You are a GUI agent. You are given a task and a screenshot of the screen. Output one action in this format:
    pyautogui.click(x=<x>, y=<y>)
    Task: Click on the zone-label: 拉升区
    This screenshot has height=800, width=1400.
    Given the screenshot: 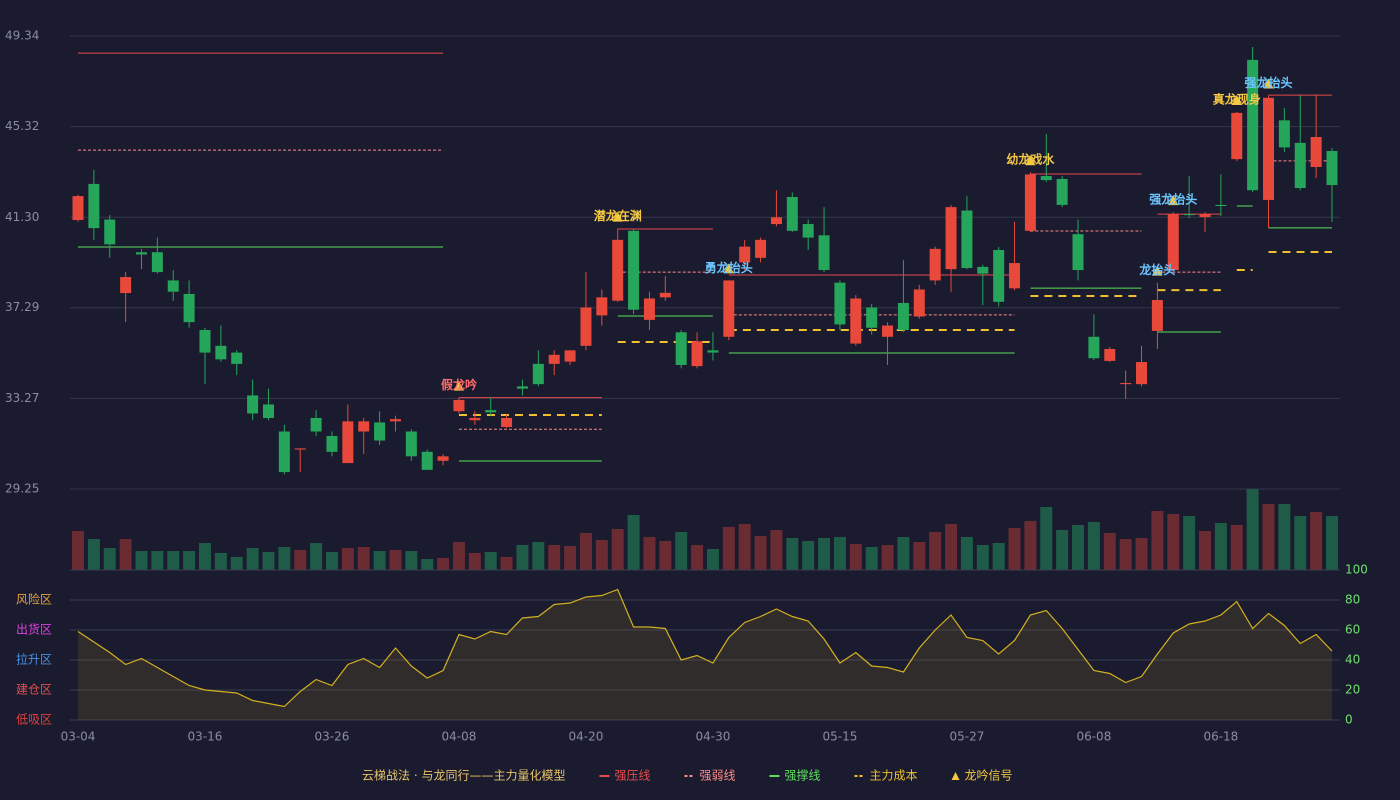 What is the action you would take?
    pyautogui.click(x=34, y=659)
    